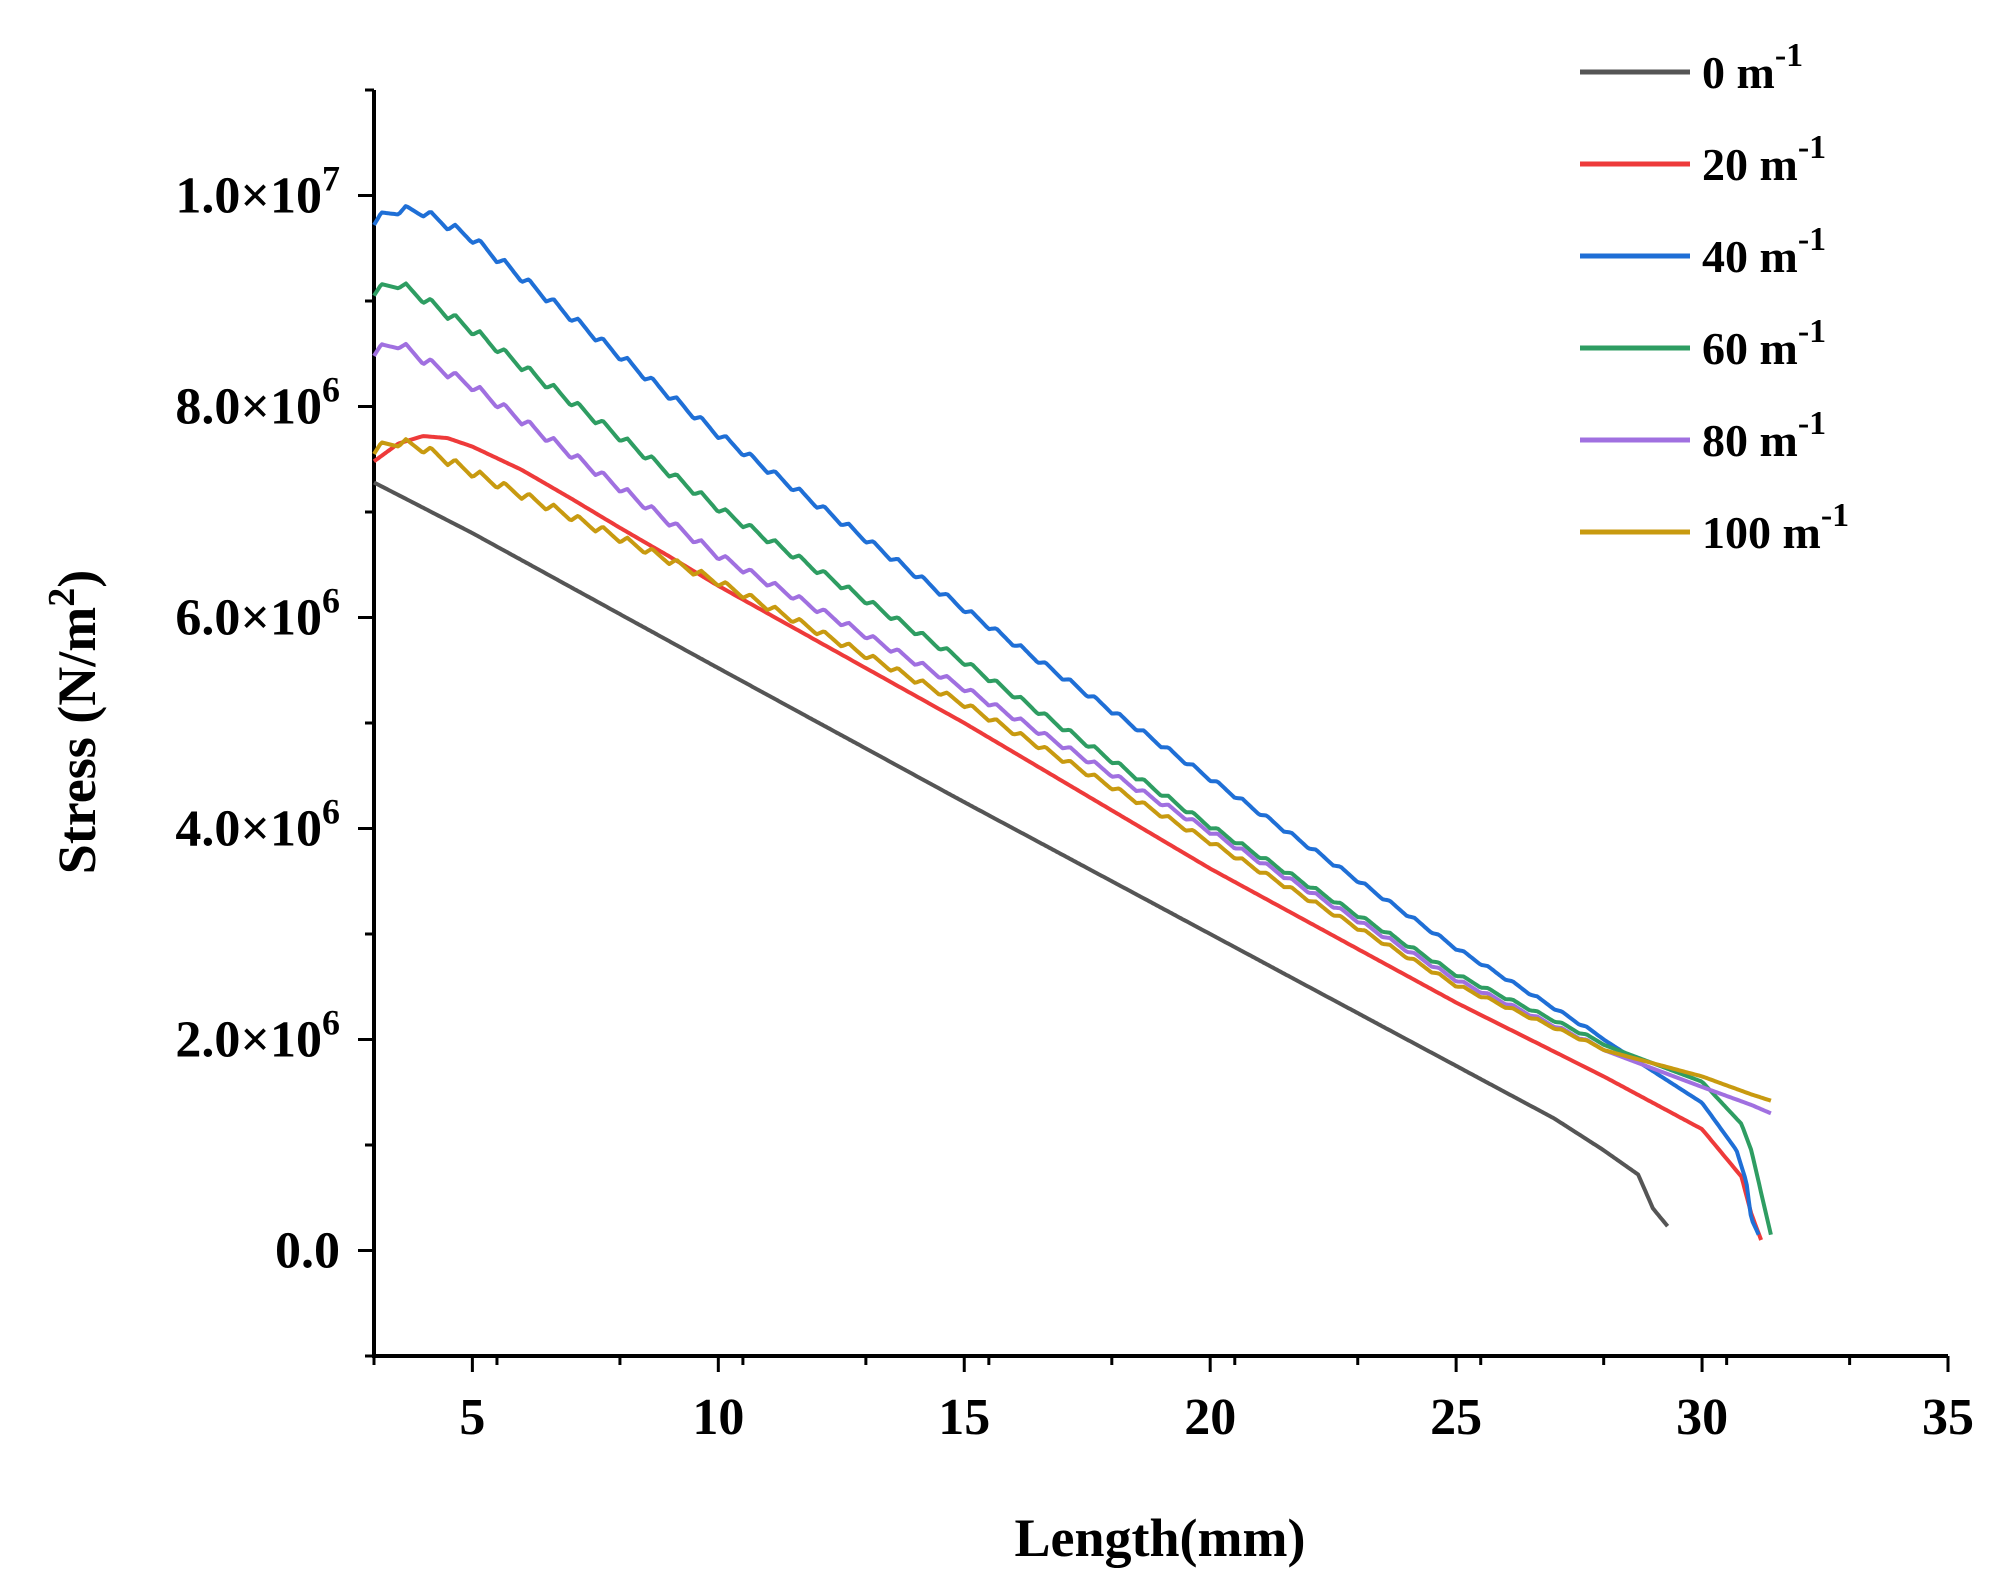 The height and width of the screenshot is (1596, 1992). Describe the element at coordinates (1456, 1417) in the screenshot. I see `x-tick-label: 25` at that location.